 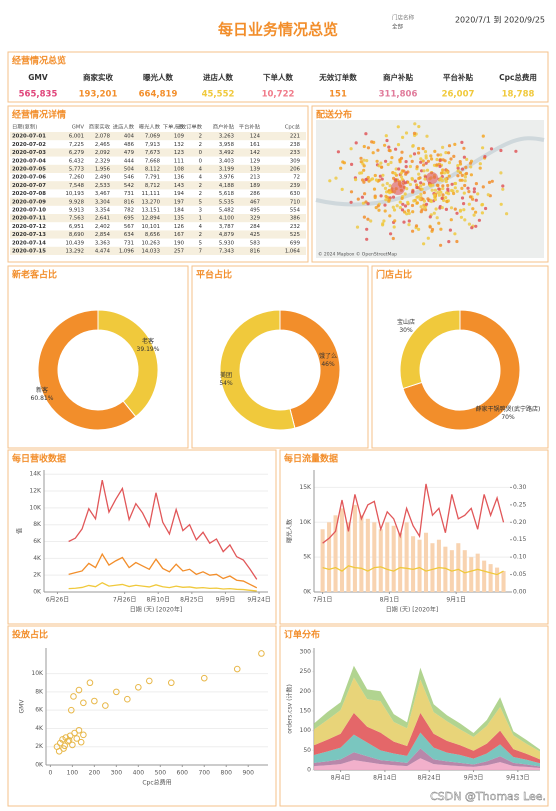 I want to click on x-tick-label: 500, so click(x=161, y=773).